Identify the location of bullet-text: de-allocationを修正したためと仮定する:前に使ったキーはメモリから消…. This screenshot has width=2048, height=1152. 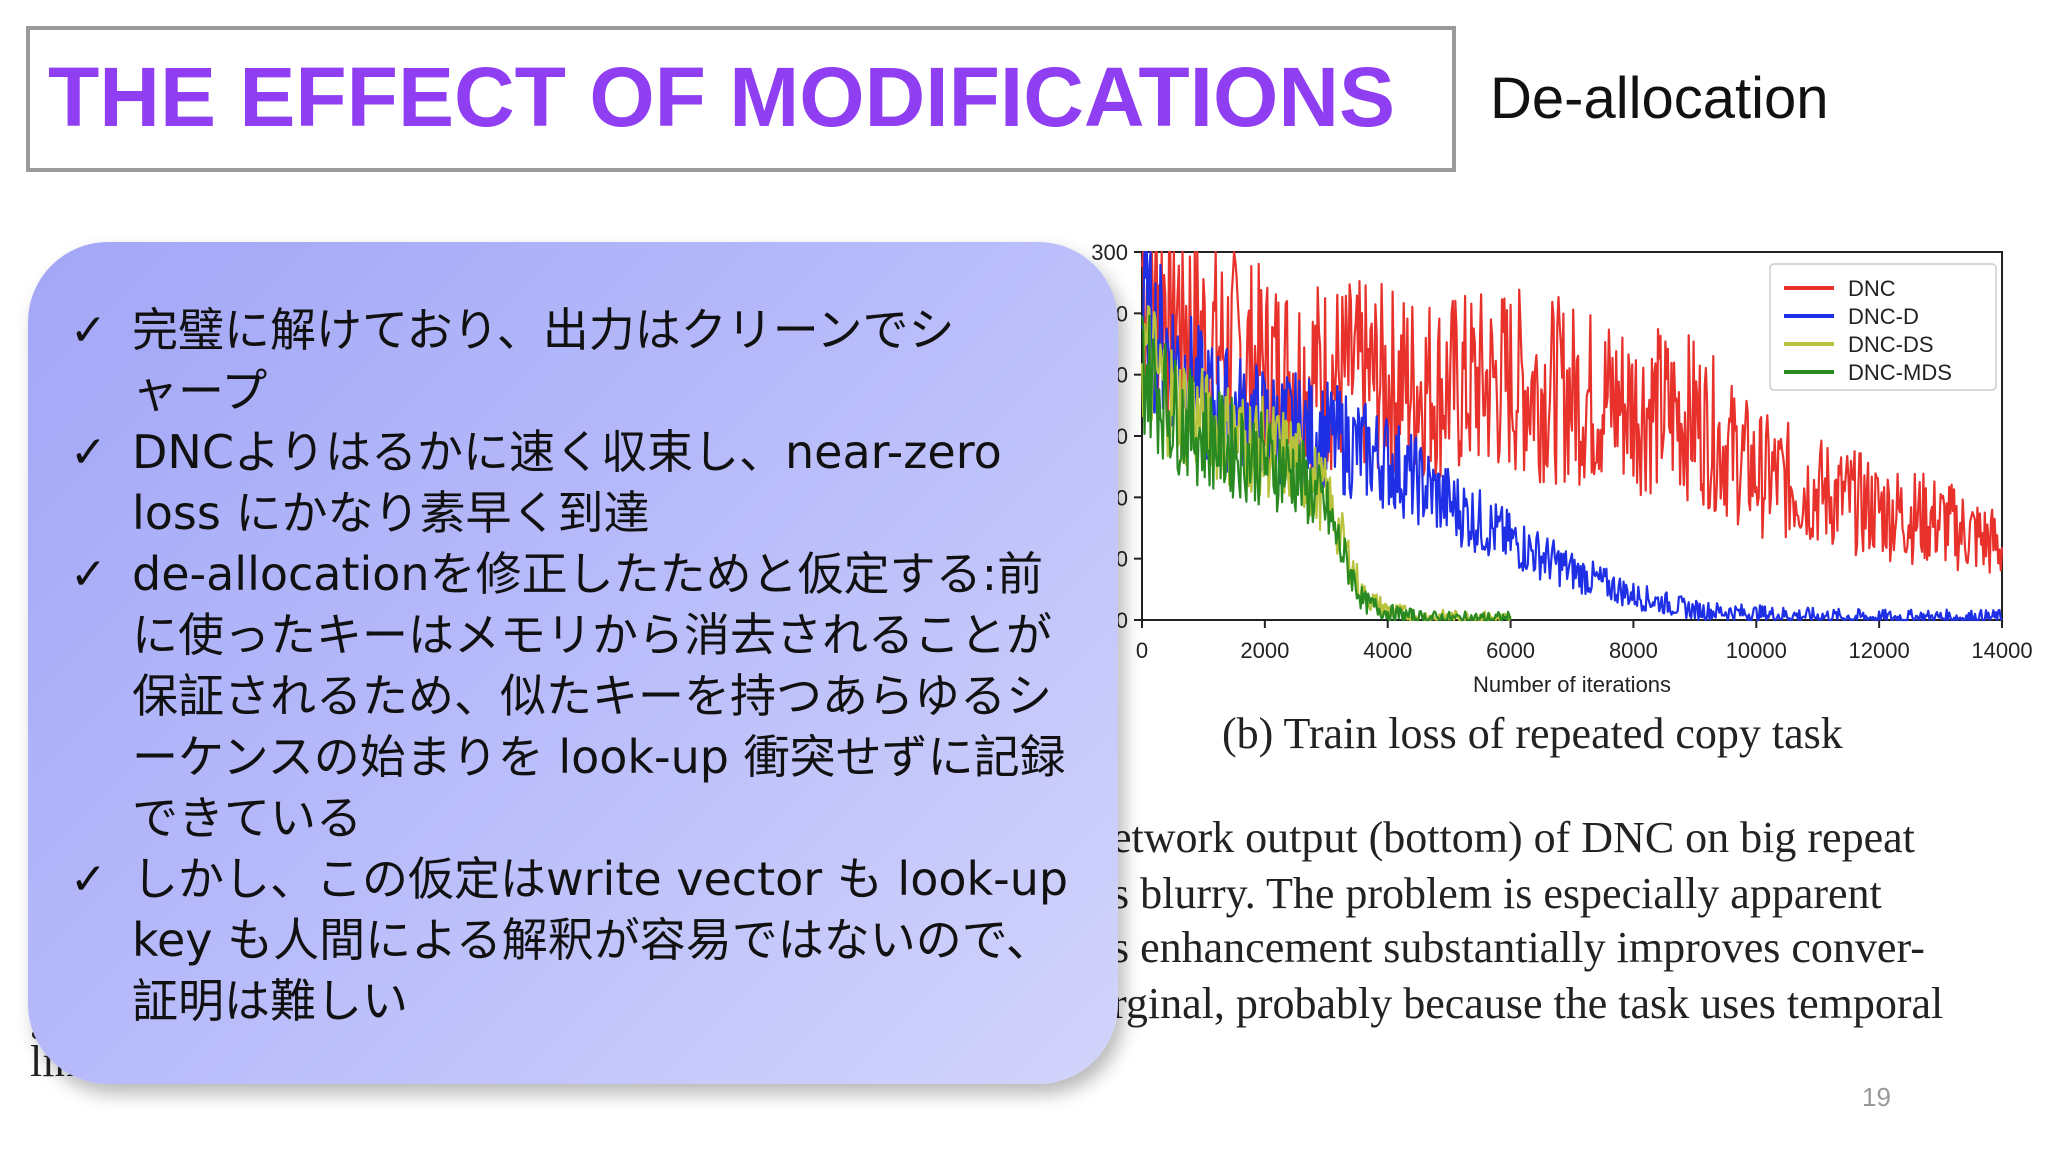
(599, 696).